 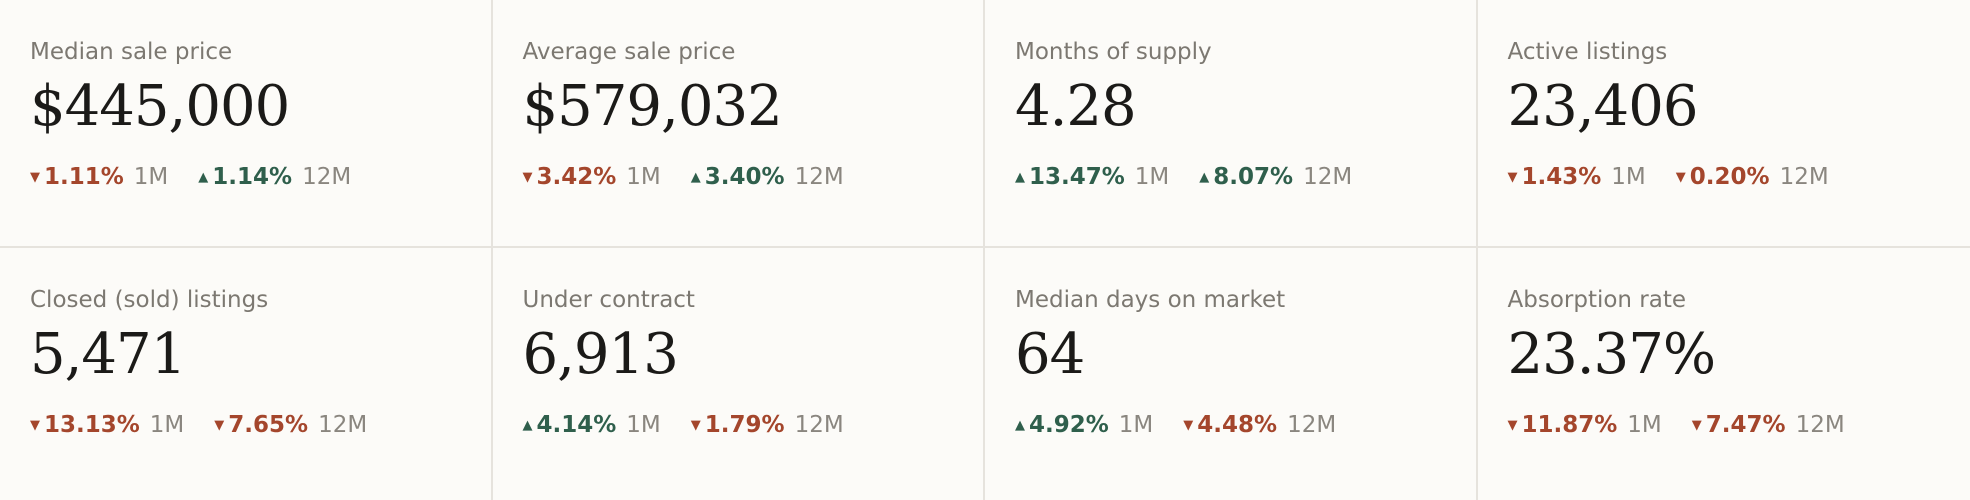 I want to click on change-percent: 13.13%, so click(x=92, y=425).